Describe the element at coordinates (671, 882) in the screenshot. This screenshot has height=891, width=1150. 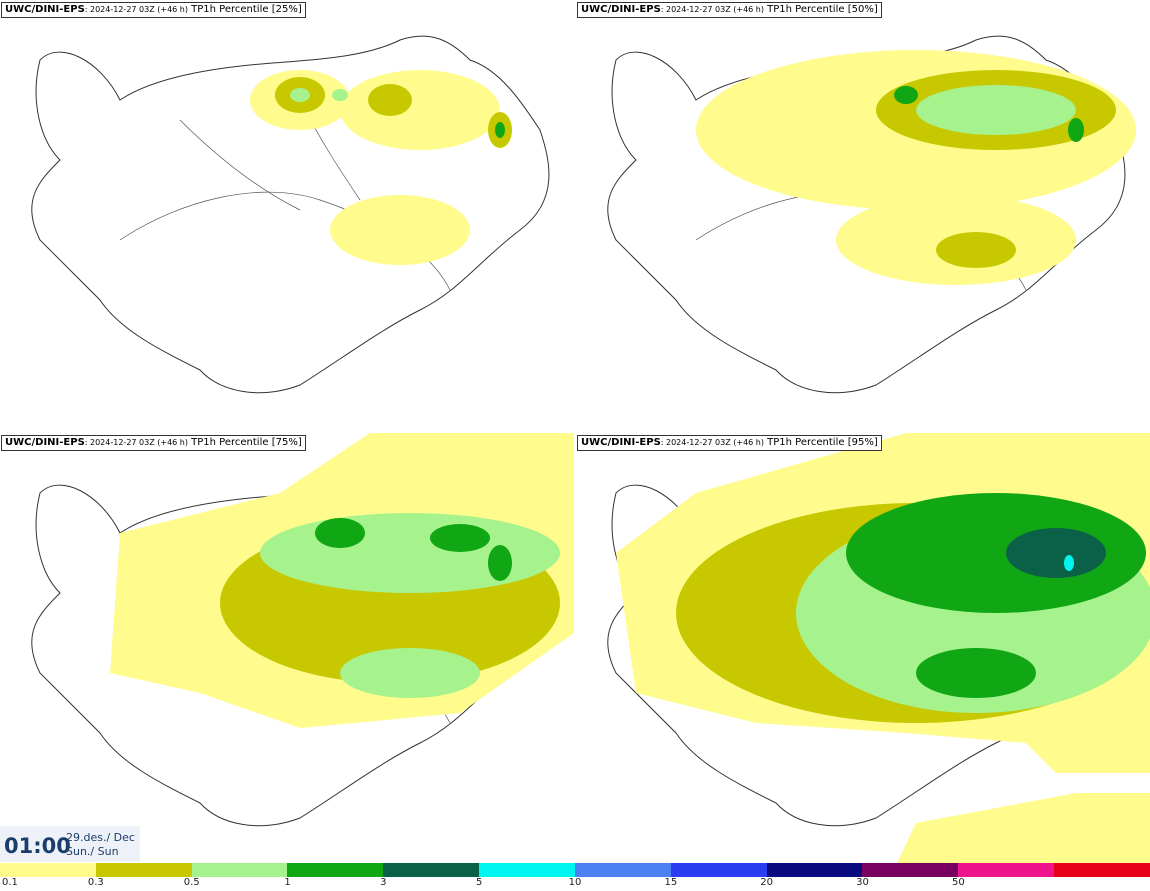
I see `colorbar-label: 15` at that location.